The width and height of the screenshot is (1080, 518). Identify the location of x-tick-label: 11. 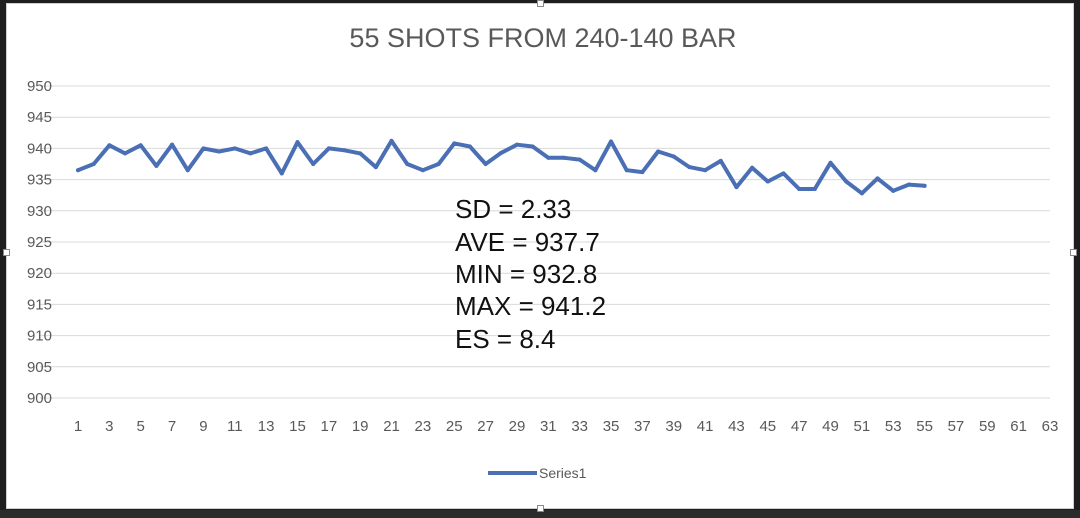
(235, 426).